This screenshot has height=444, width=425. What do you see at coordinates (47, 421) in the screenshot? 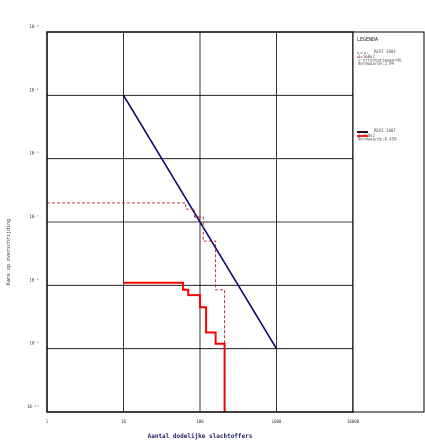
I see `x-tick-label: 1` at bounding box center [47, 421].